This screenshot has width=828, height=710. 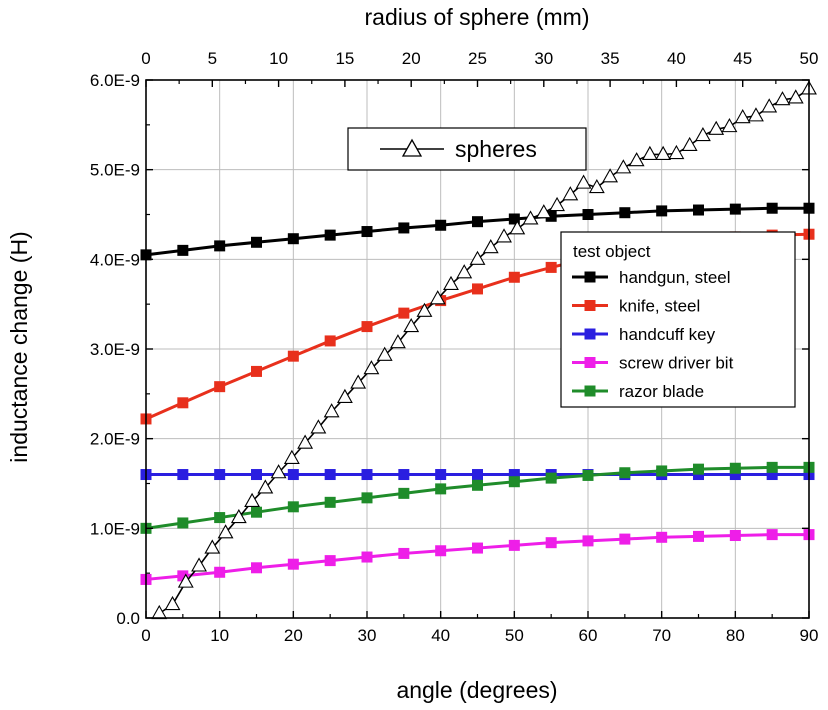 I want to click on y-tick-label: 5.0E-9, so click(x=115, y=170).